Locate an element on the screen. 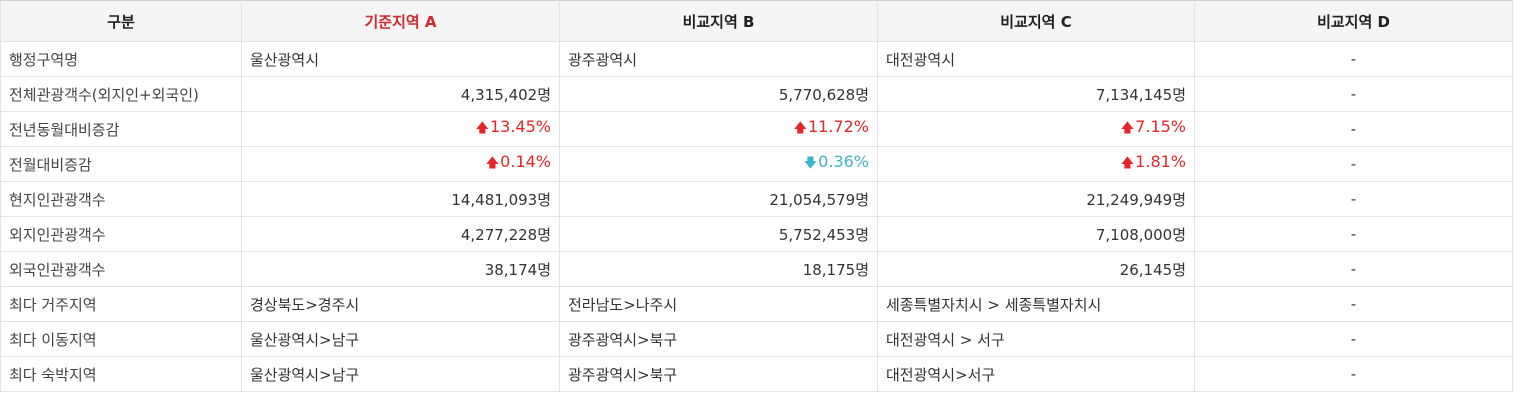 The image size is (1523, 405). row-label: 외지인관광객수 is located at coordinates (121, 234).